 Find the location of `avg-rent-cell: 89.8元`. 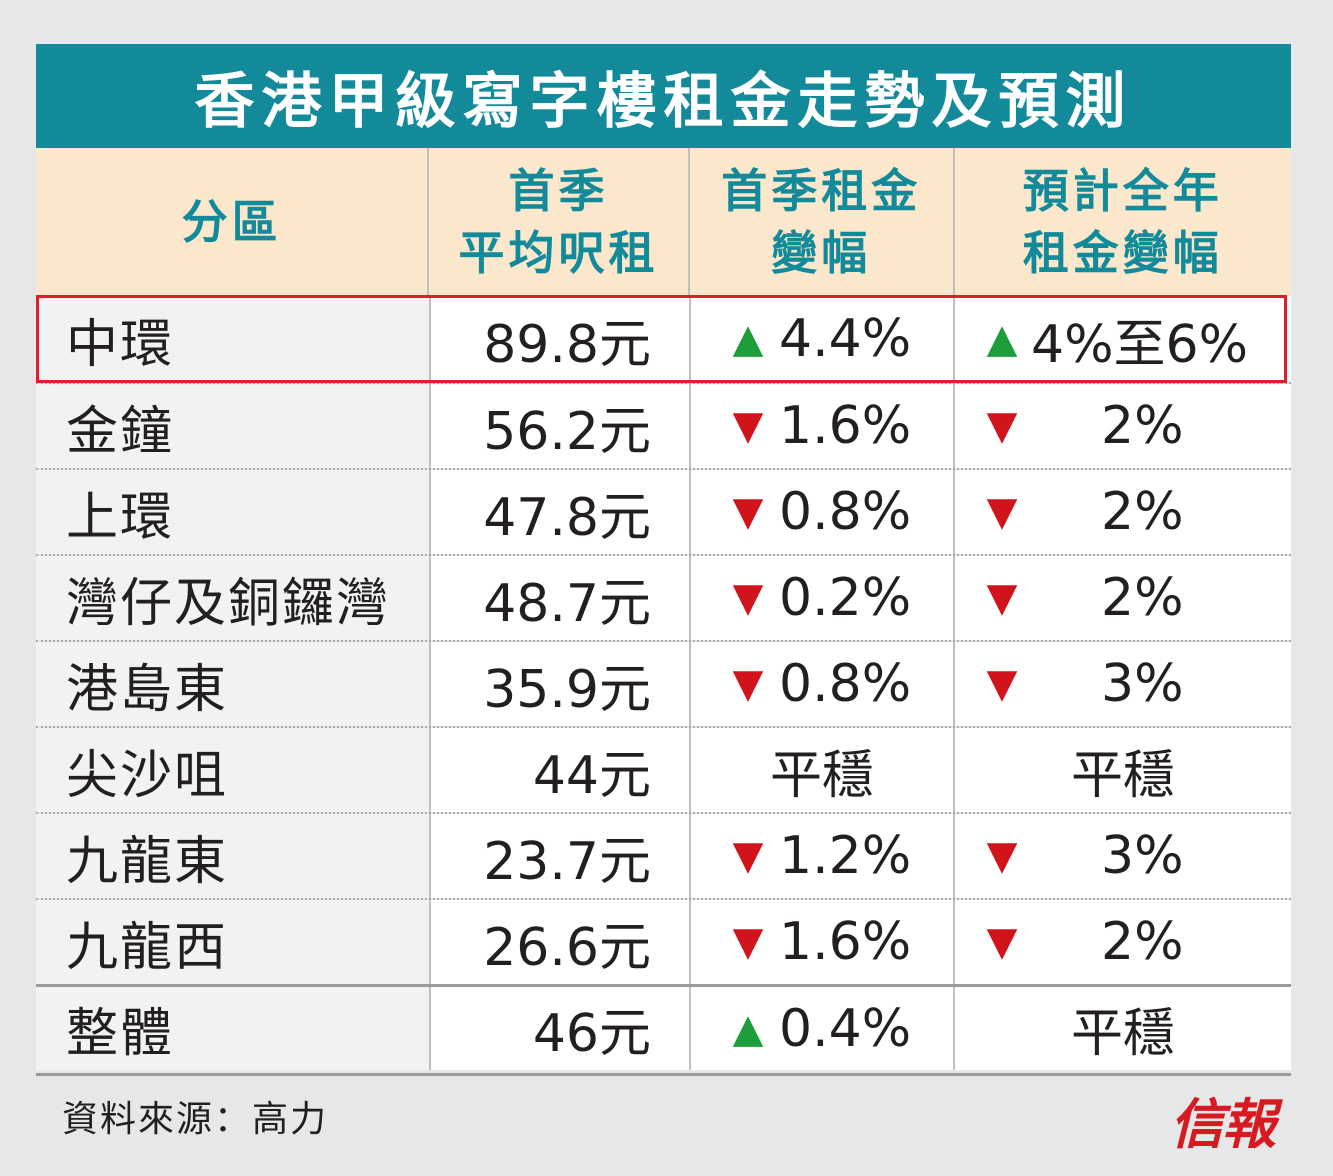

avg-rent-cell: 89.8元 is located at coordinates (559, 339).